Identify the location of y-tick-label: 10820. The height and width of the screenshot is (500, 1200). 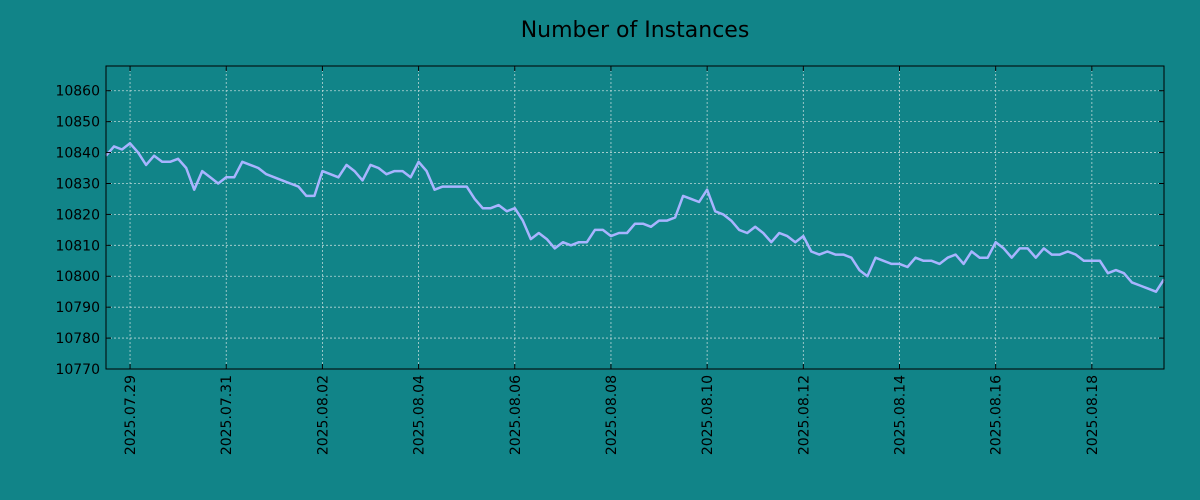
(77, 215).